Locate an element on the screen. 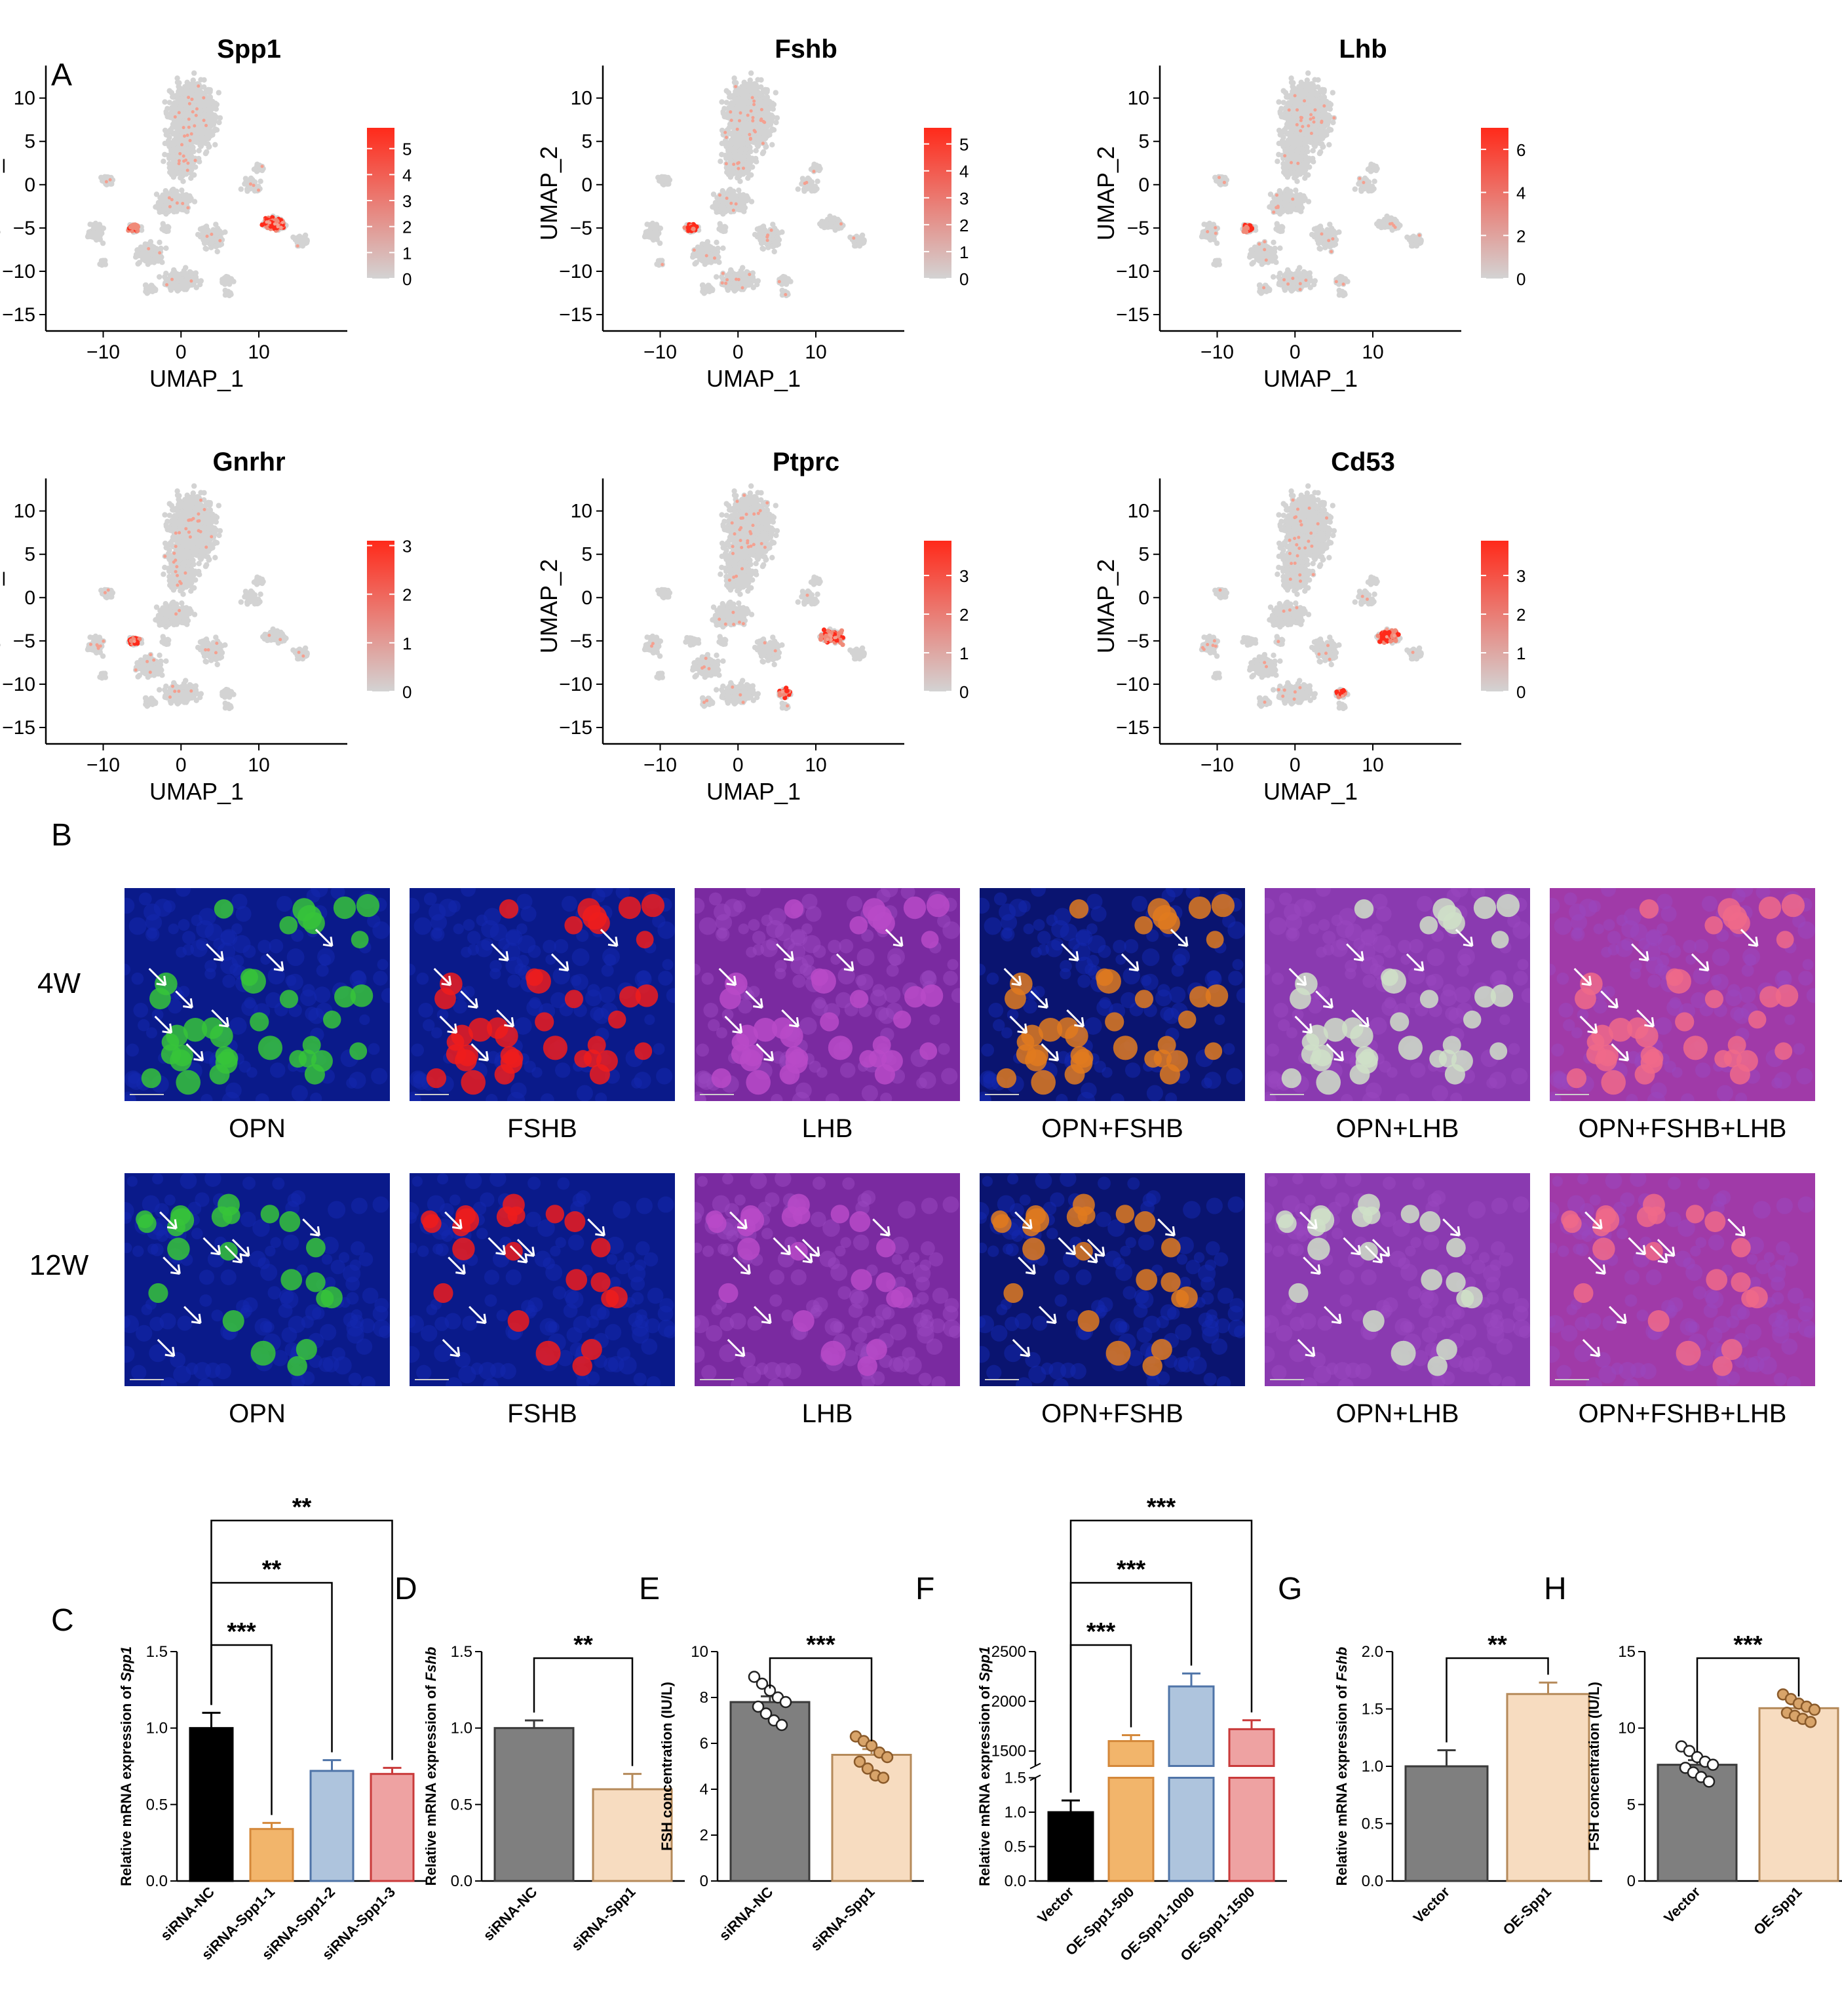 The image size is (1842, 2016). colorbar-tick-label: 2 is located at coordinates (407, 227).